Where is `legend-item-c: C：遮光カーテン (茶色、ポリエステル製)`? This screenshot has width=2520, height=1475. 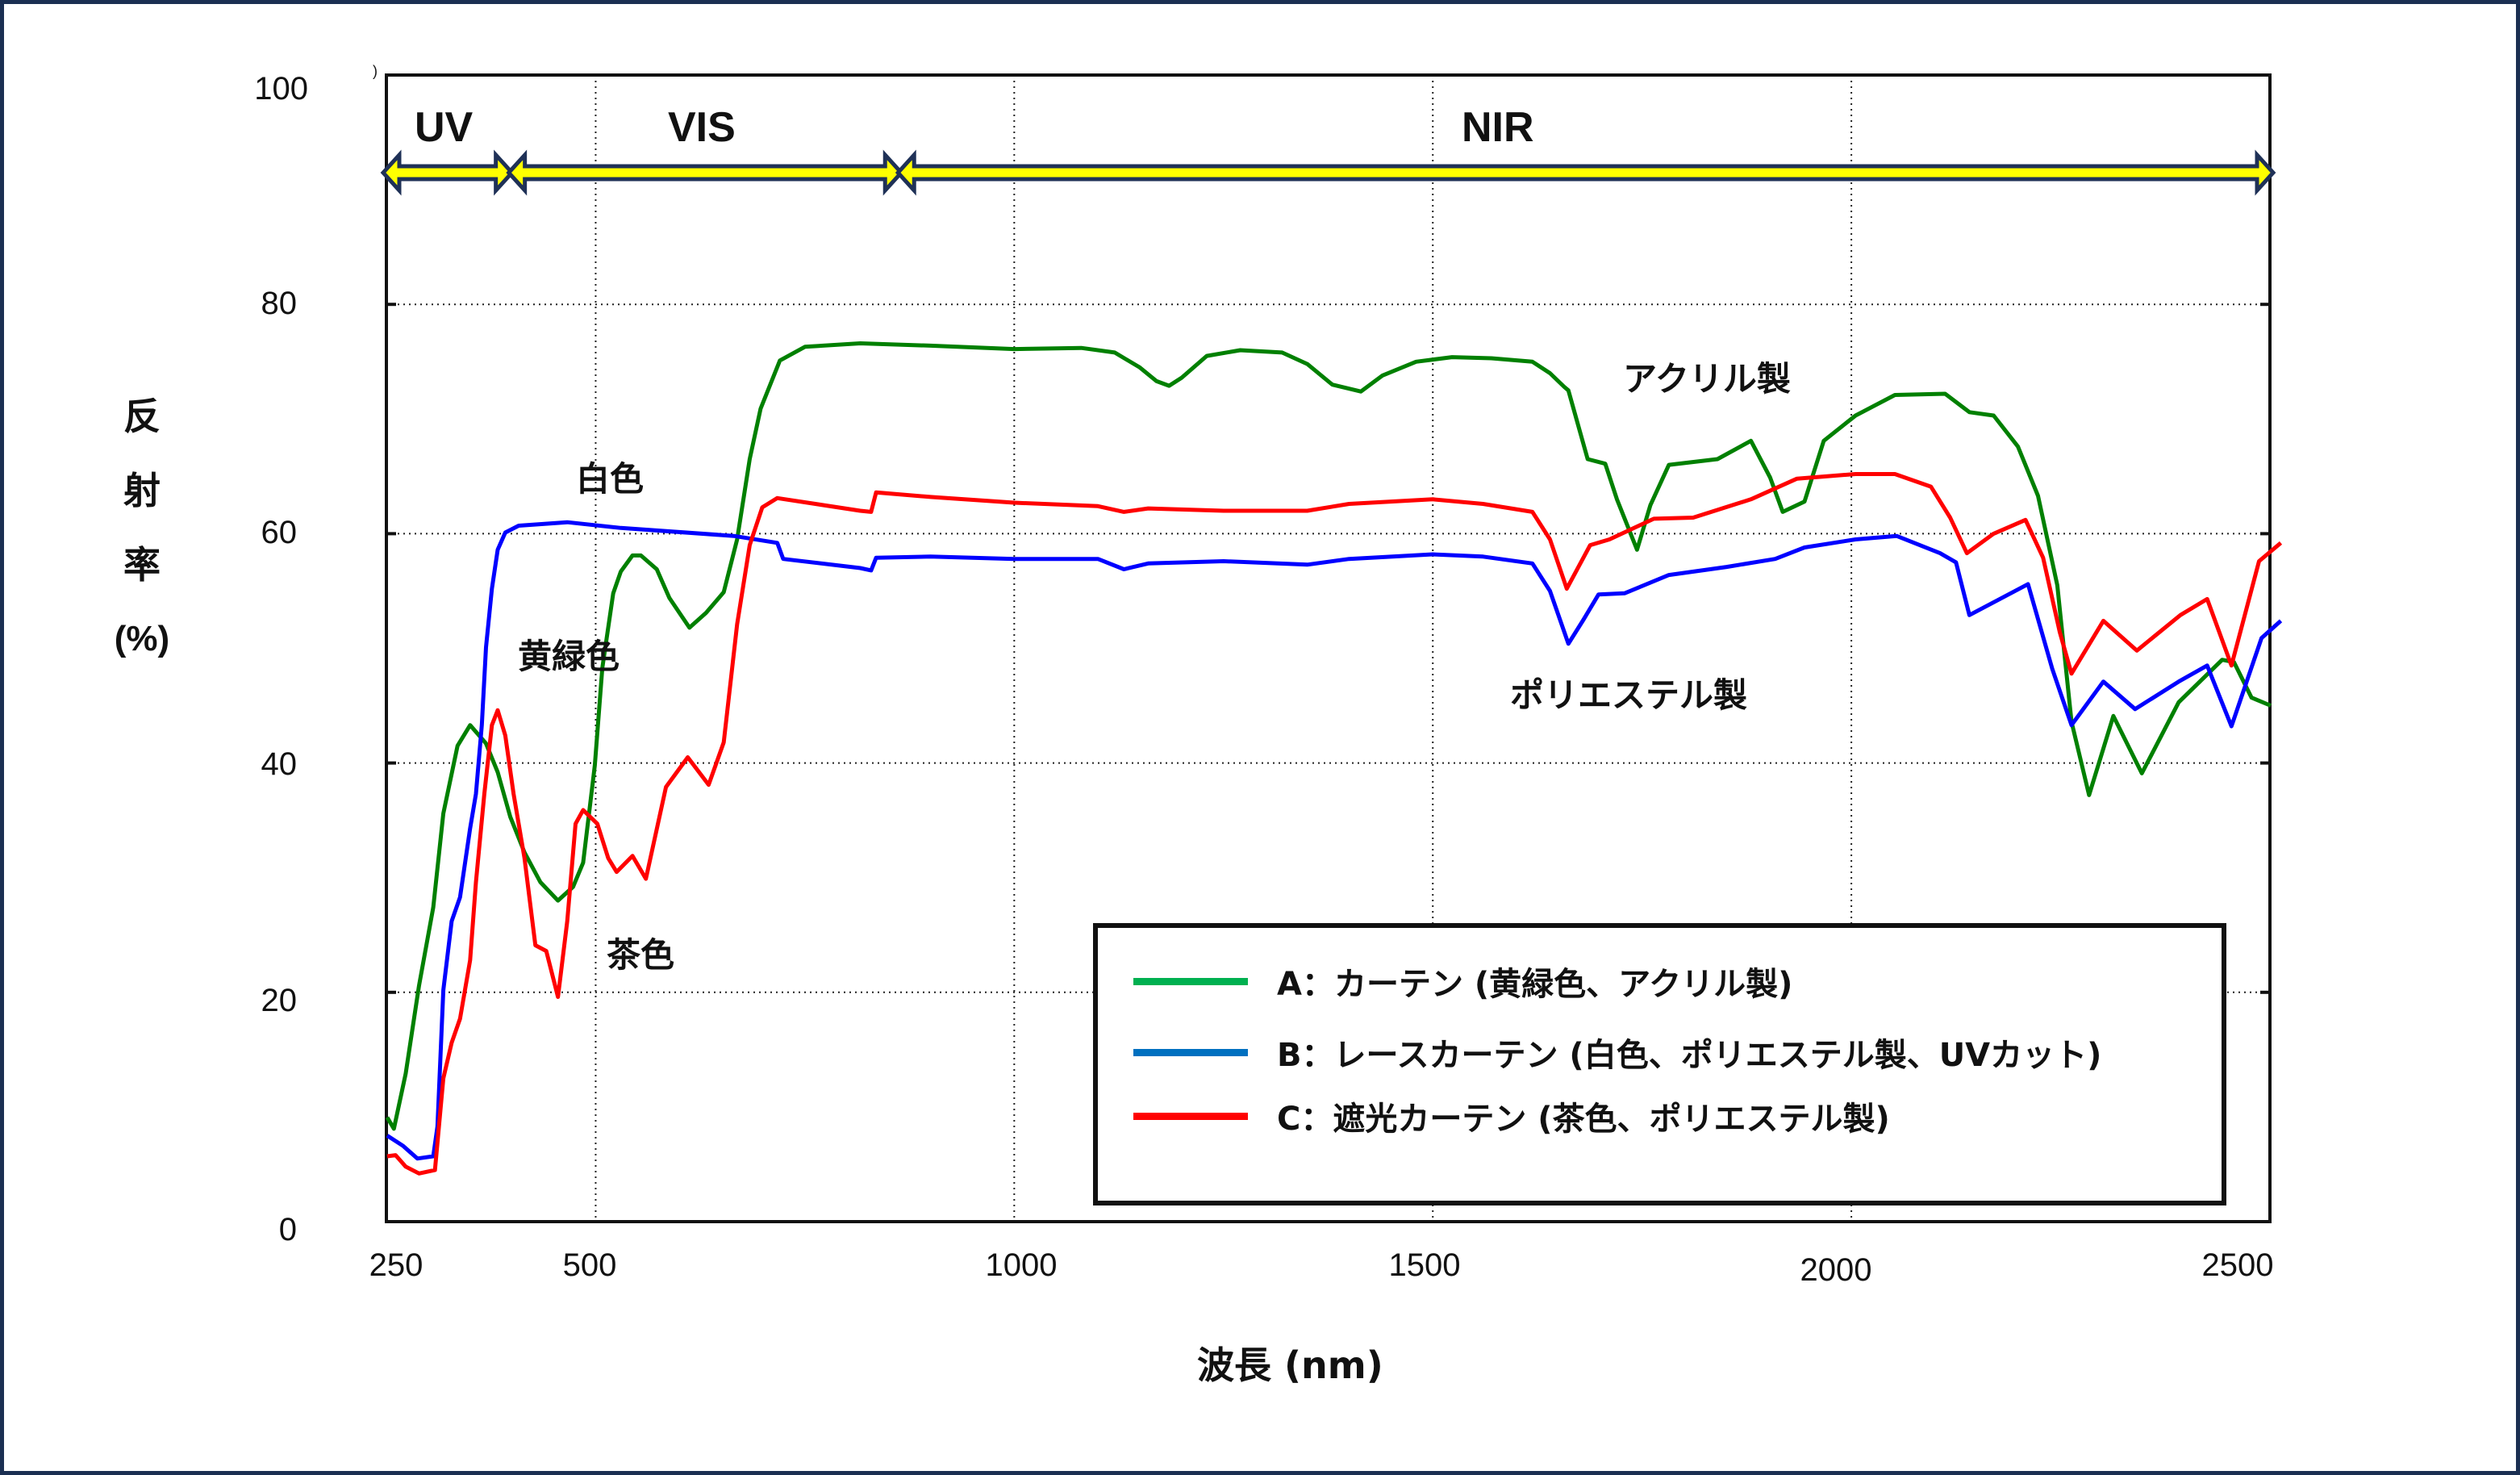
legend-item-c: C：遮光カーテン (茶色、ポリエステル製) is located at coordinates (1511, 1116).